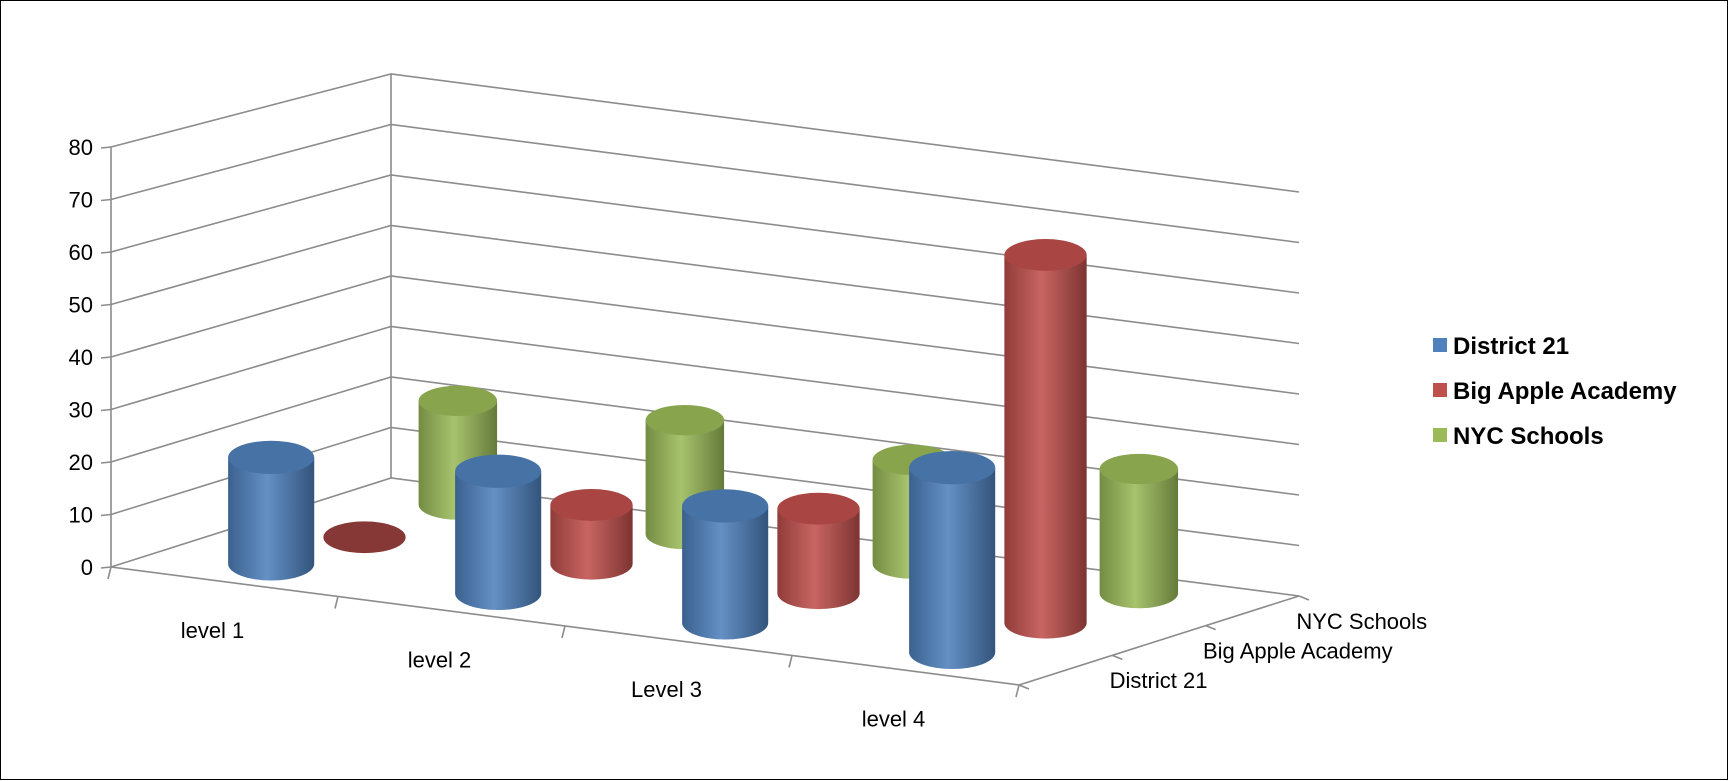  What do you see at coordinates (81, 462) in the screenshot?
I see `y-tick-label: 20` at bounding box center [81, 462].